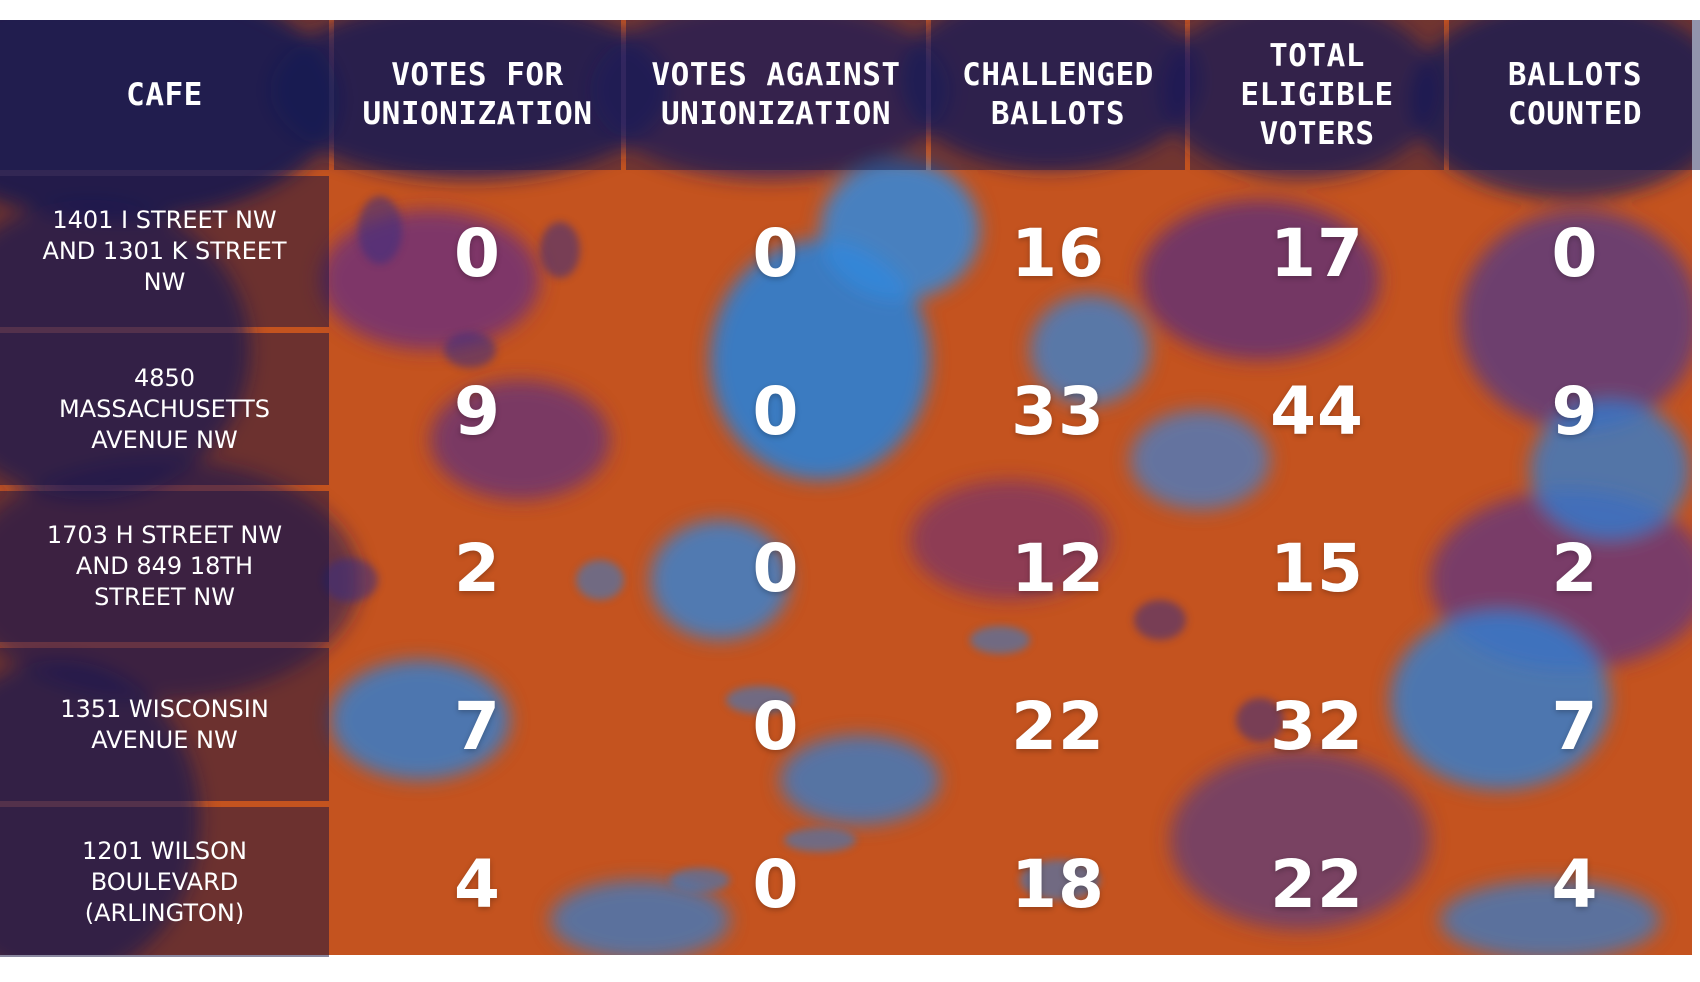 This screenshot has height=982, width=1700. I want to click on row-2-votes-for: 9, so click(477, 411).